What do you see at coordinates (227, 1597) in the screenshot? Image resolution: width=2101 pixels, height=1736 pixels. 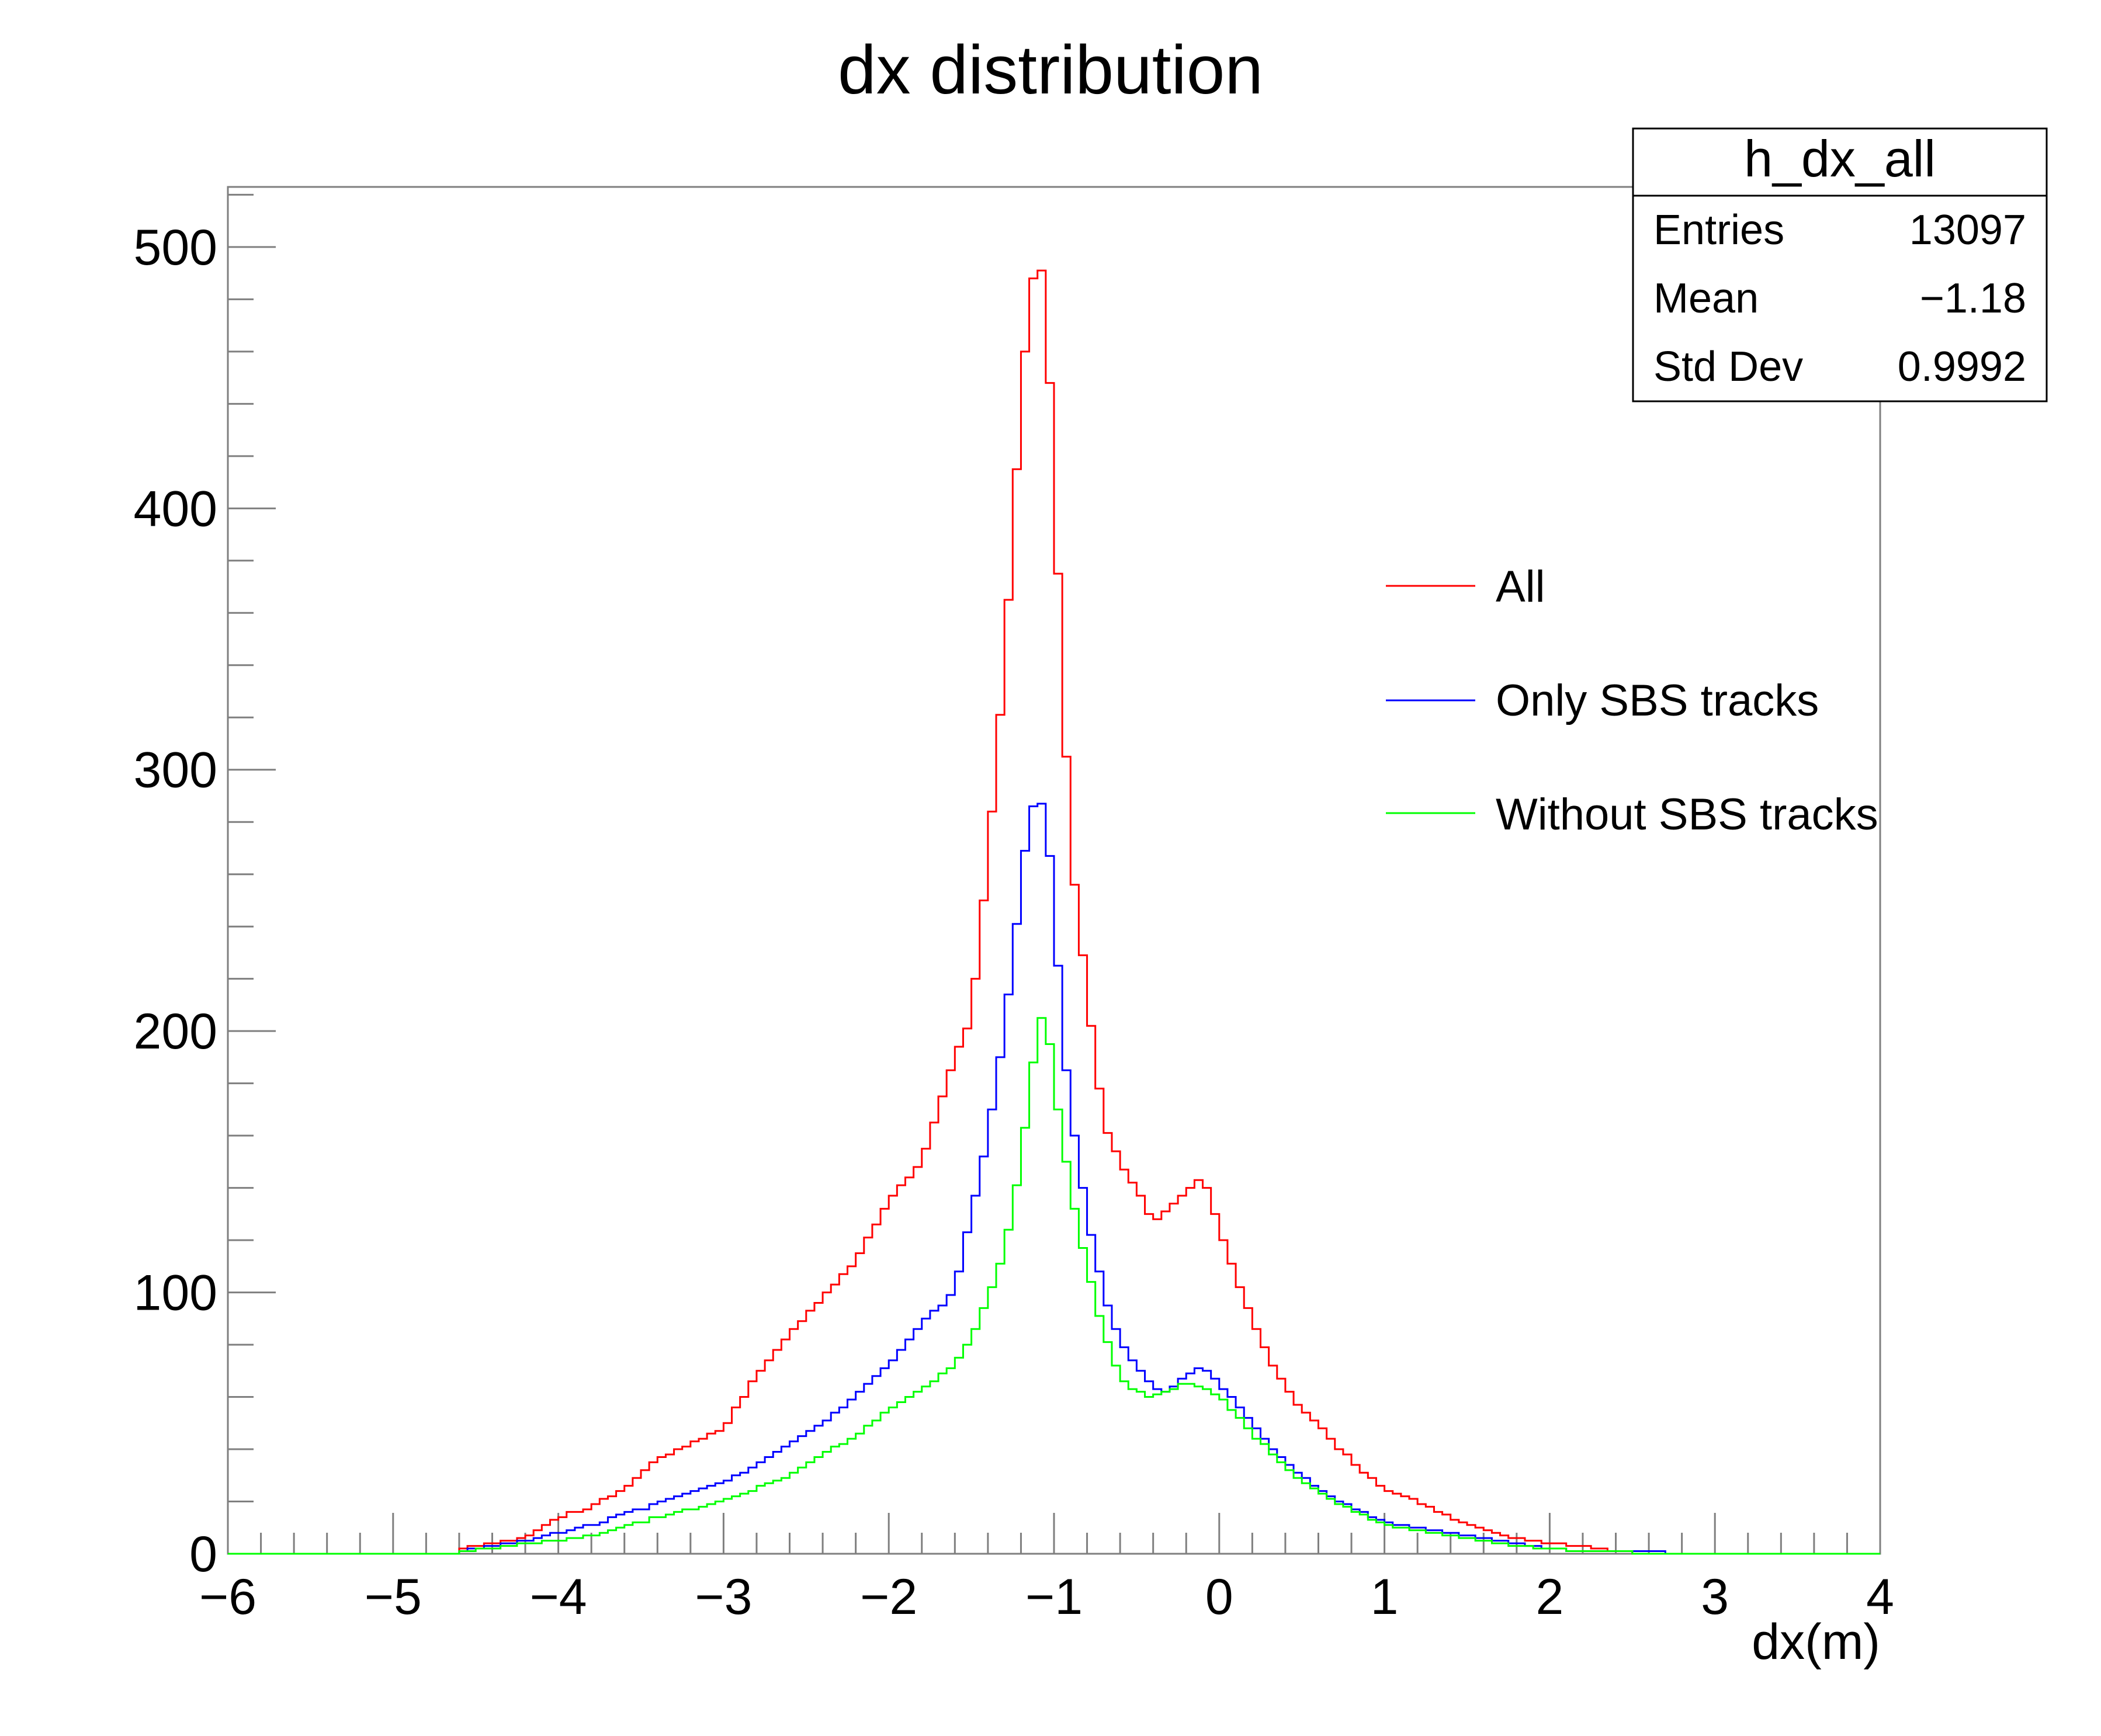 I see `x-tick-label: −6` at bounding box center [227, 1597].